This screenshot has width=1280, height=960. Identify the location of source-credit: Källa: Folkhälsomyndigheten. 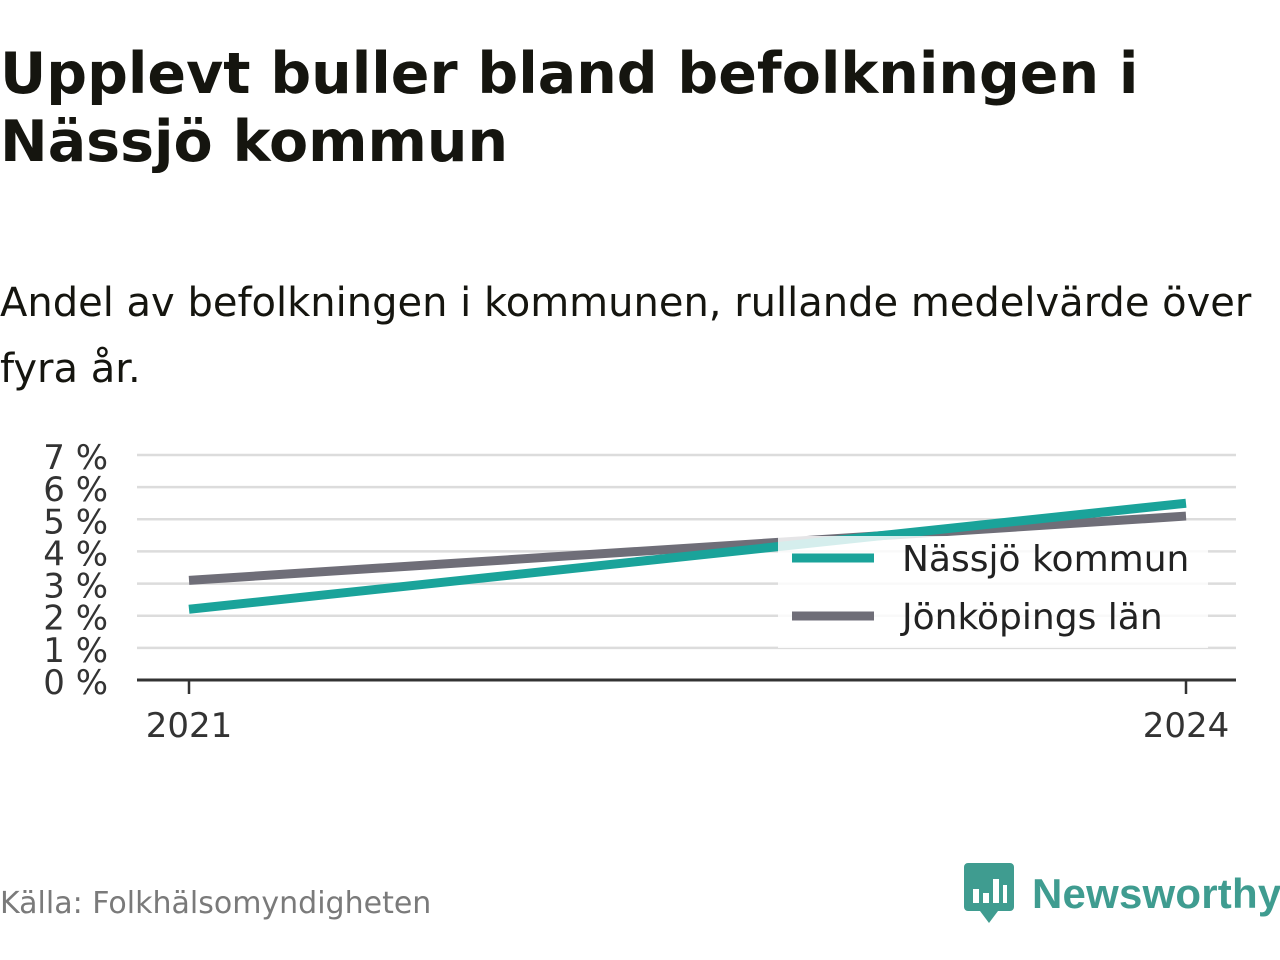
(216, 903).